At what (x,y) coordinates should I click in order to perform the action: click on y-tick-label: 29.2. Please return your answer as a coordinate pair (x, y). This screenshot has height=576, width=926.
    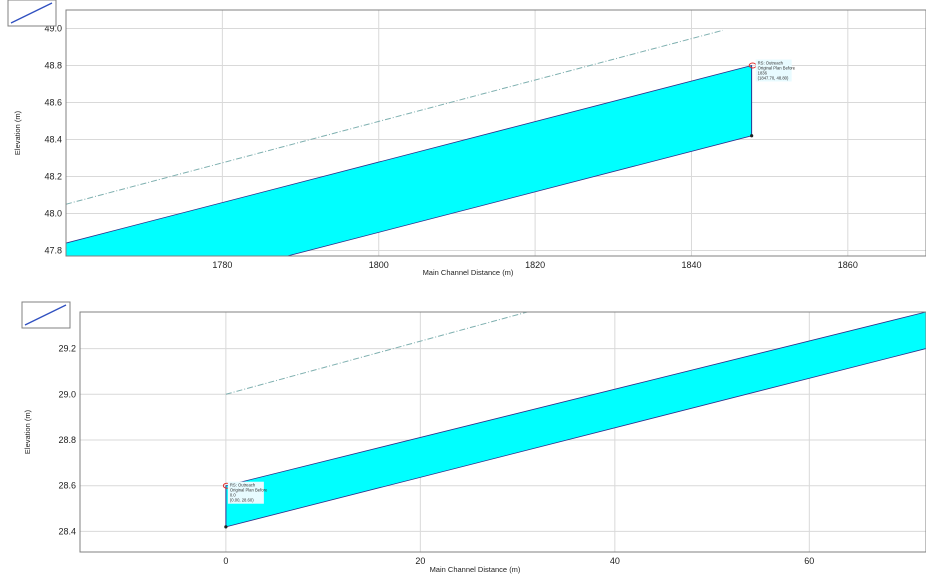
    Looking at the image, I should click on (67, 349).